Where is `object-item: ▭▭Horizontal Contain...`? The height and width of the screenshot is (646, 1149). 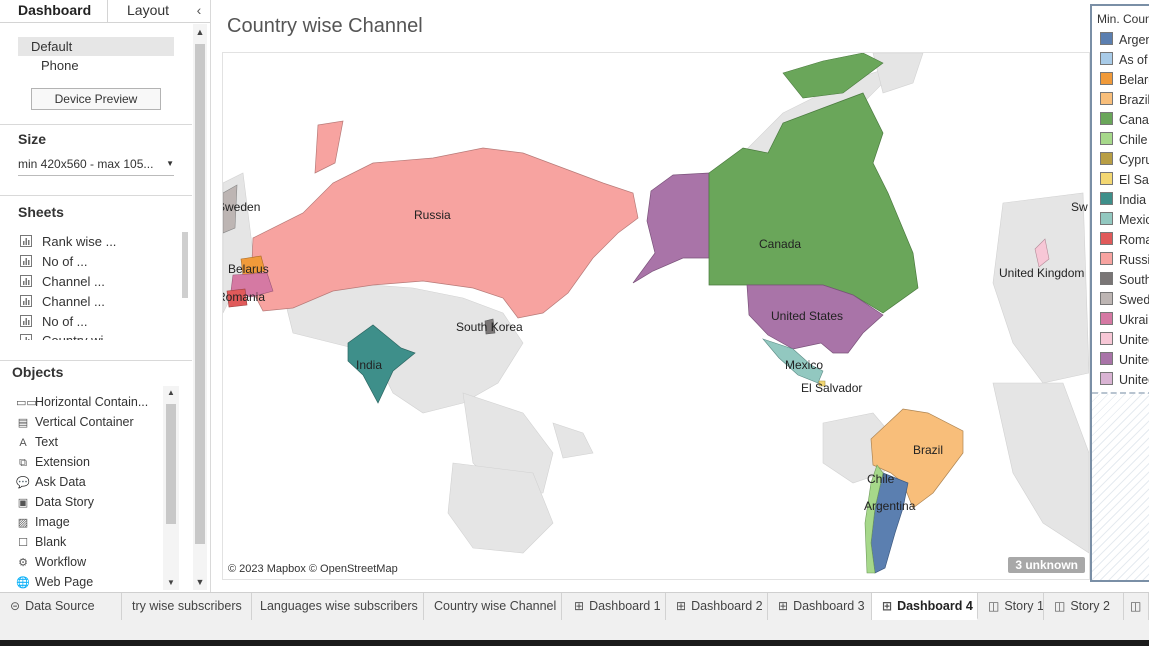 object-item: ▭▭Horizontal Contain... is located at coordinates (82, 402).